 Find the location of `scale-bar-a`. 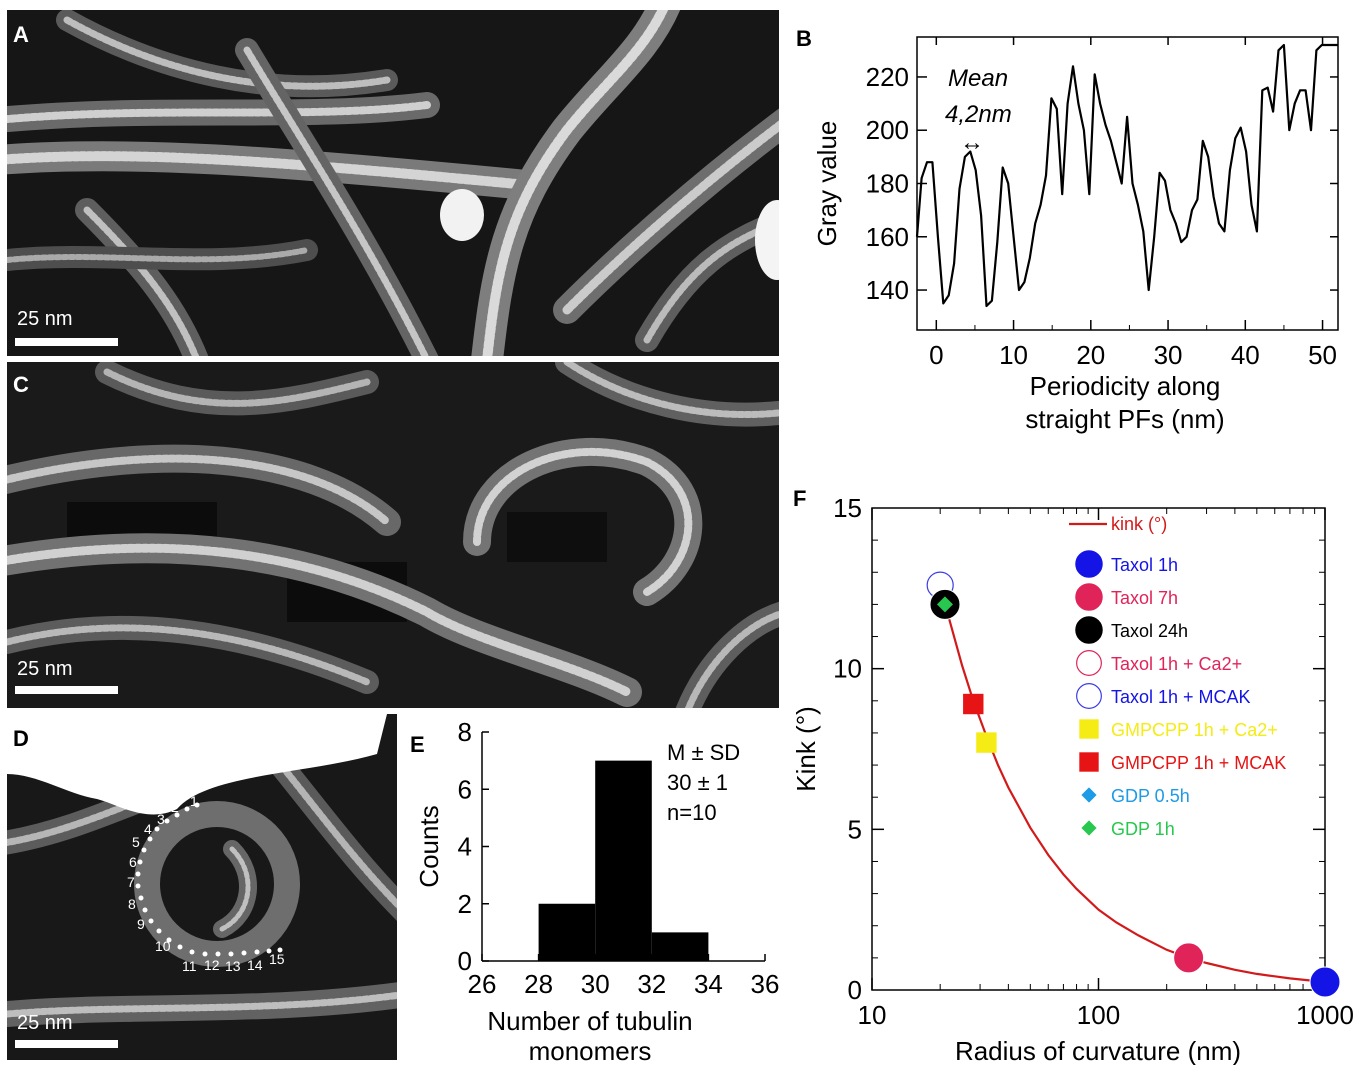

scale-bar-a is located at coordinates (66, 342).